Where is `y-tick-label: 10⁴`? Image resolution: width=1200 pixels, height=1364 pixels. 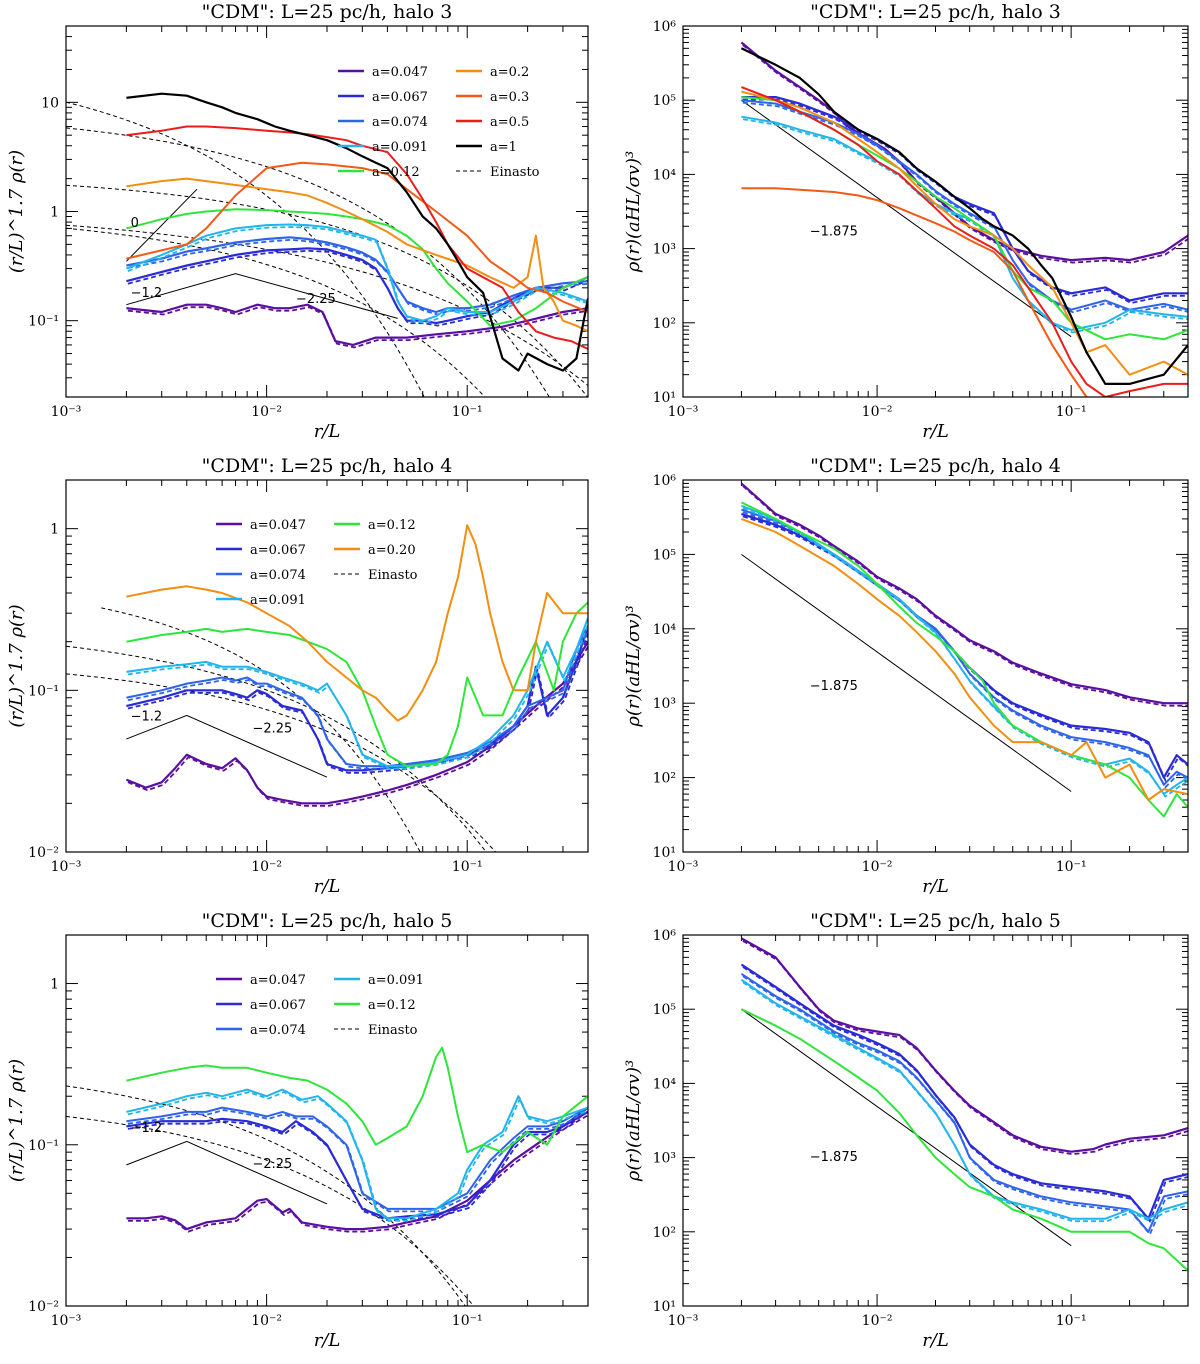 y-tick-label: 10⁴ is located at coordinates (665, 175).